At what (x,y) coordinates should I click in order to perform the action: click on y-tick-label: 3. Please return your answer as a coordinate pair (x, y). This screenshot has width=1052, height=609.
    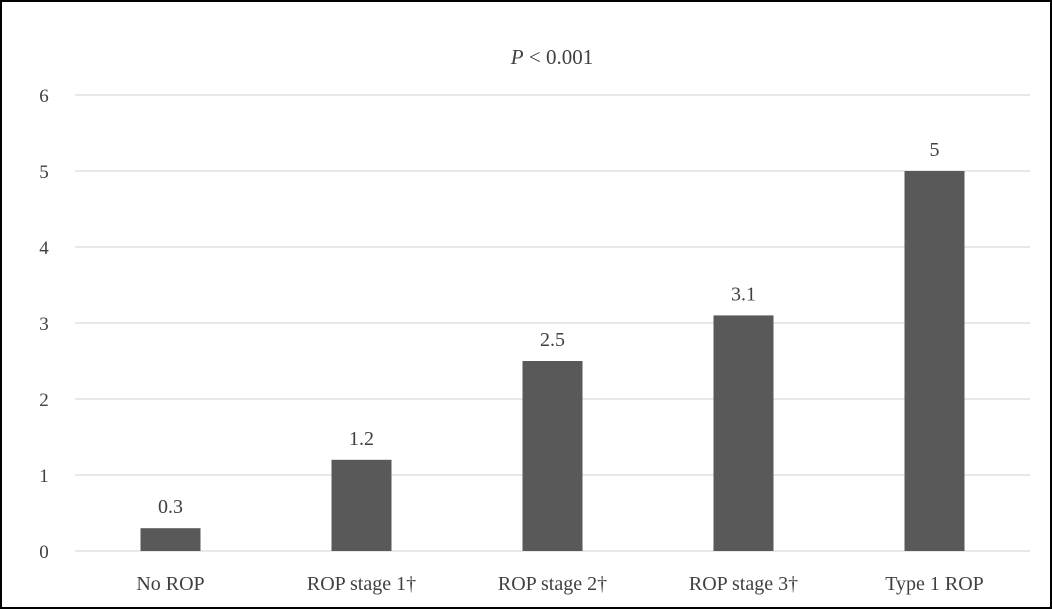
    Looking at the image, I should click on (44, 324).